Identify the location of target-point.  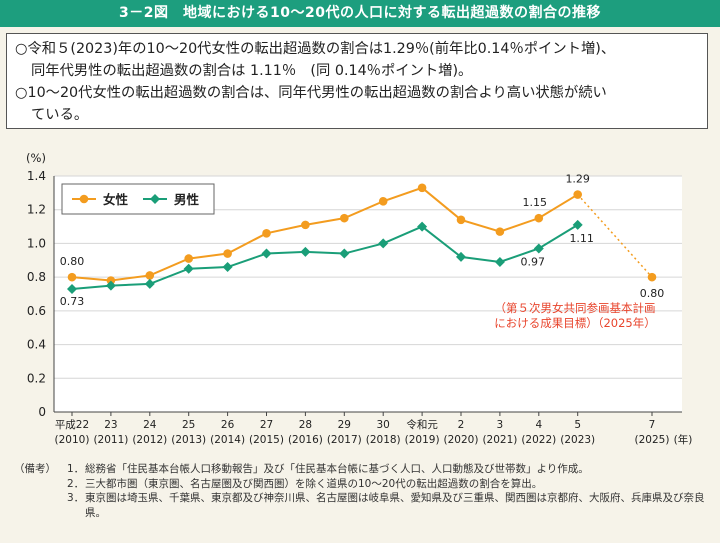
(652, 277).